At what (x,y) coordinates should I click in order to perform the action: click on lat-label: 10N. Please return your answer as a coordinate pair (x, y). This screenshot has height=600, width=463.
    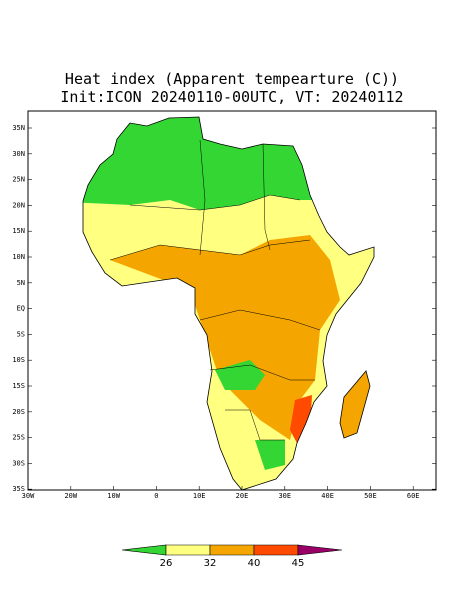
    Looking at the image, I should click on (18, 257).